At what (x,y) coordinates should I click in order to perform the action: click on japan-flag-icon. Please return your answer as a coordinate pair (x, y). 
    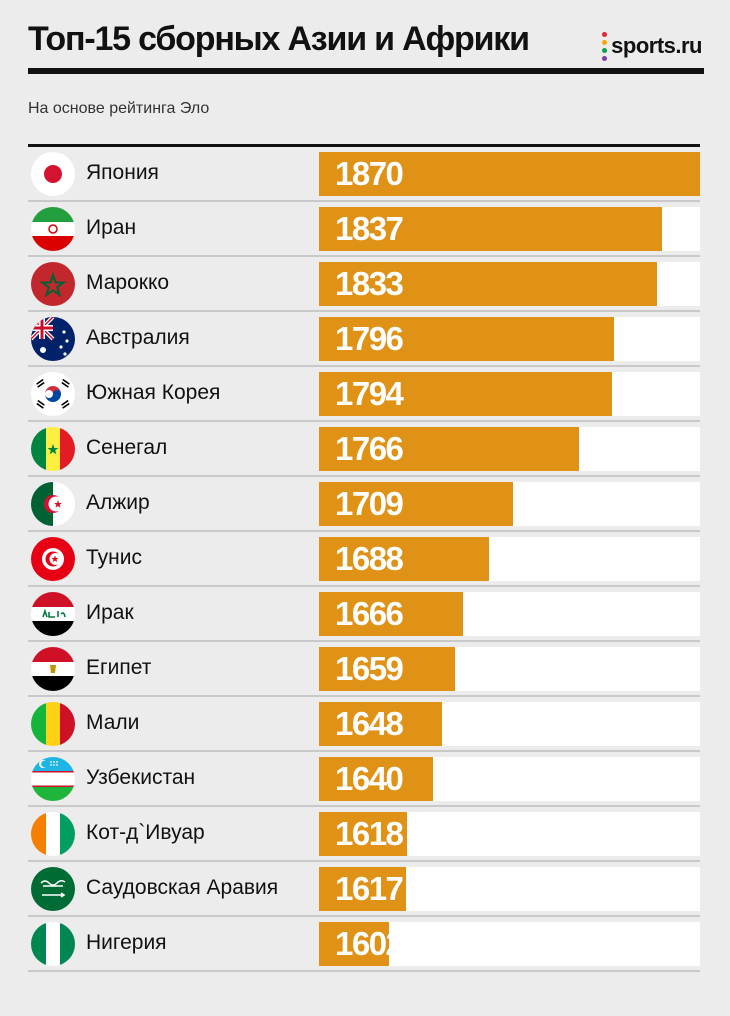
    Looking at the image, I should click on (53, 174).